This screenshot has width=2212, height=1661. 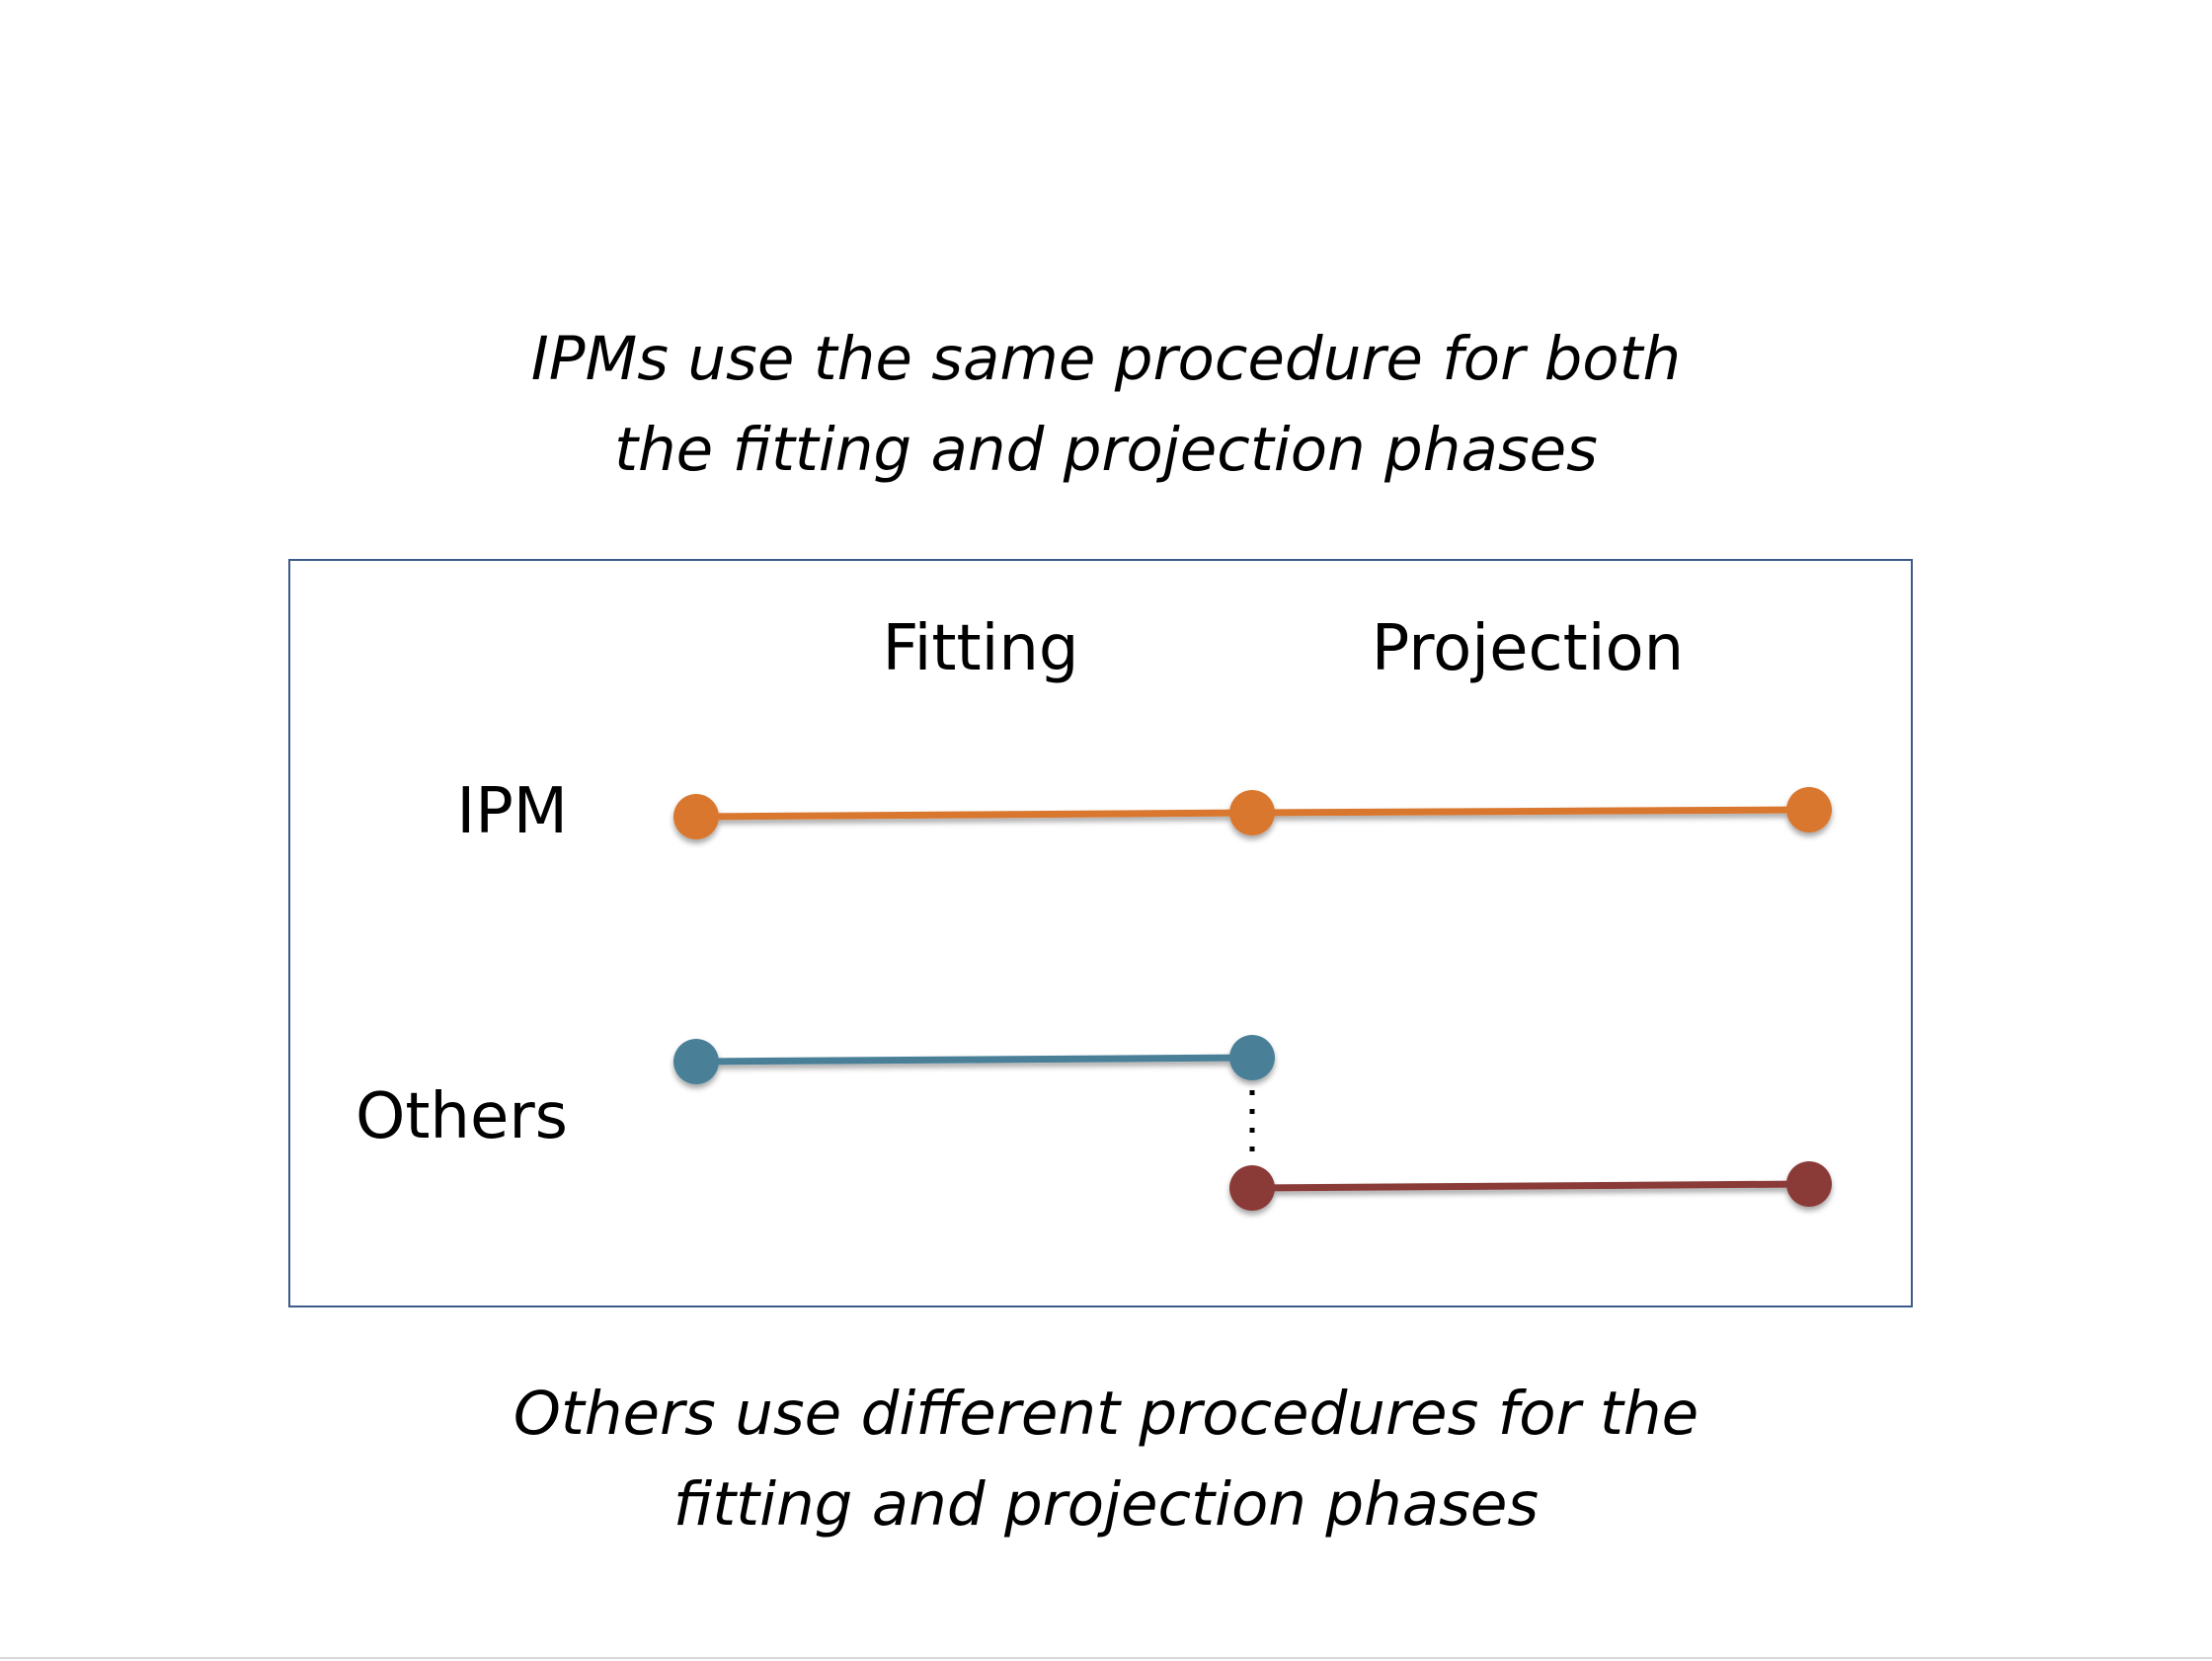 I want to click on others-projection-procedure, so click(x=1530, y=1186).